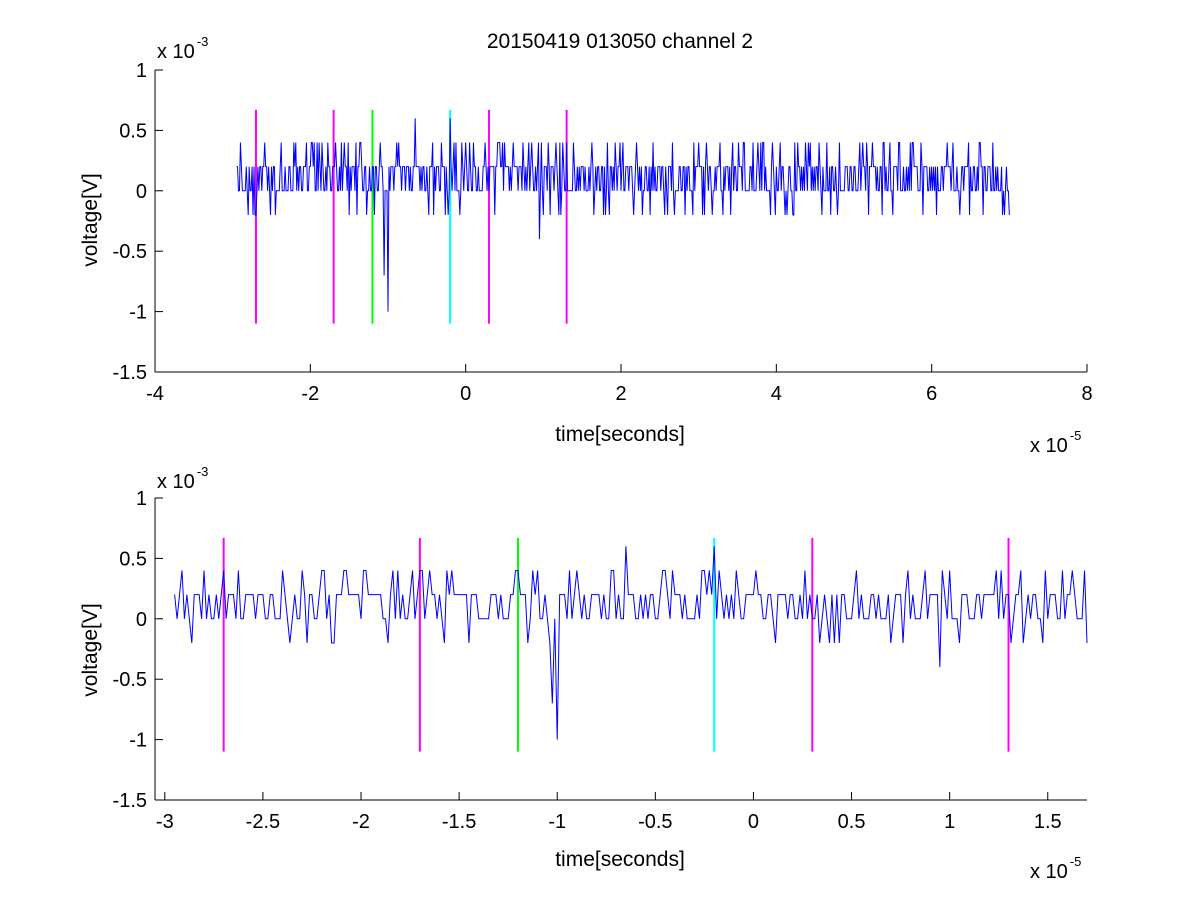 This screenshot has width=1200, height=901. Describe the element at coordinates (620, 394) in the screenshot. I see `x-tick-label: 2` at that location.